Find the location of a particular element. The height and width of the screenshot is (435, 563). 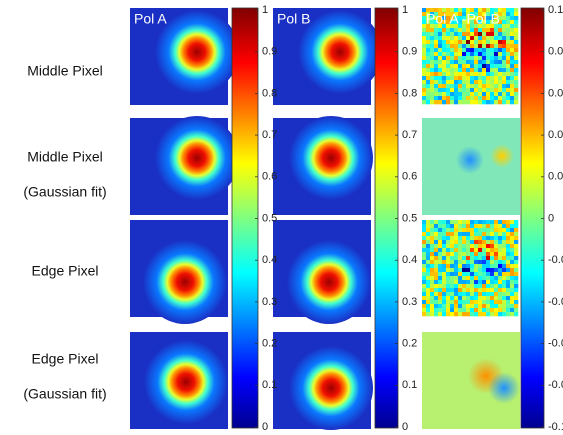

colorbar-tick-label: -0.04 is located at coordinates (555, 302).